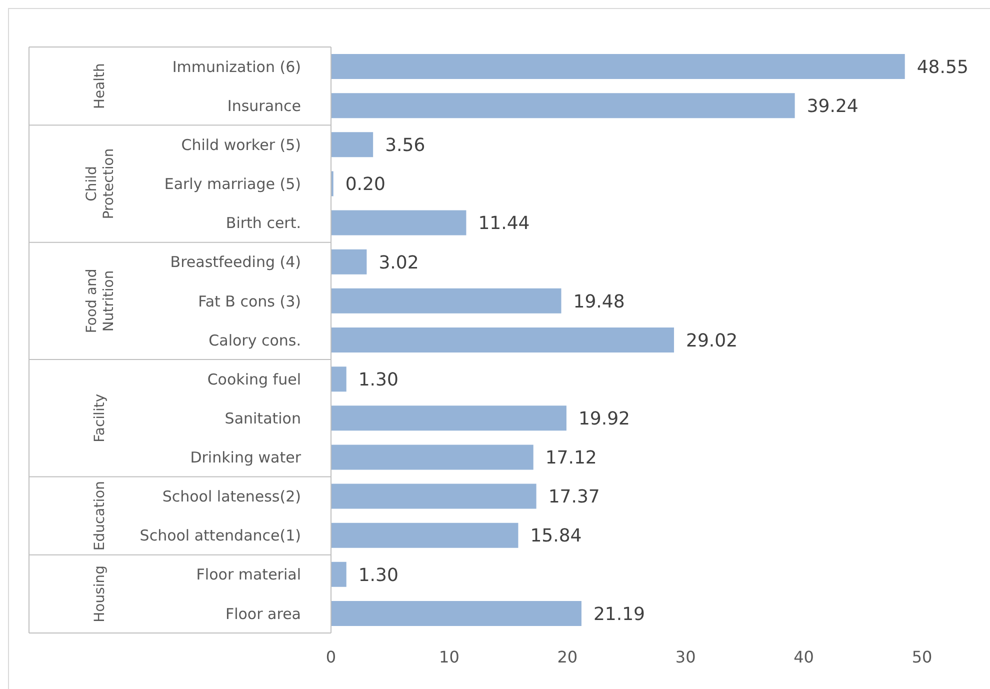 This screenshot has width=990, height=689. I want to click on y-tick-label: Insurance, so click(264, 105).